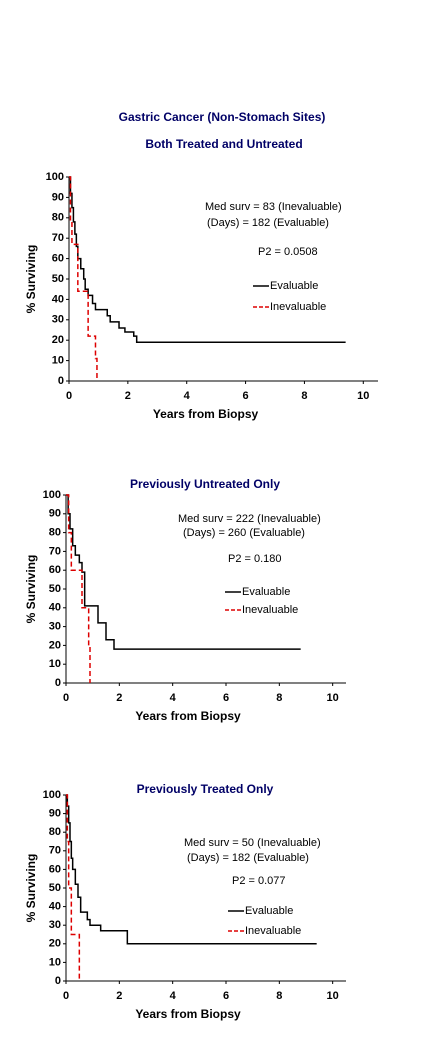 The width and height of the screenshot is (435, 1041). What do you see at coordinates (244, 533) in the screenshot?
I see `annotation: (Days) = 260 (Evaluable)` at bounding box center [244, 533].